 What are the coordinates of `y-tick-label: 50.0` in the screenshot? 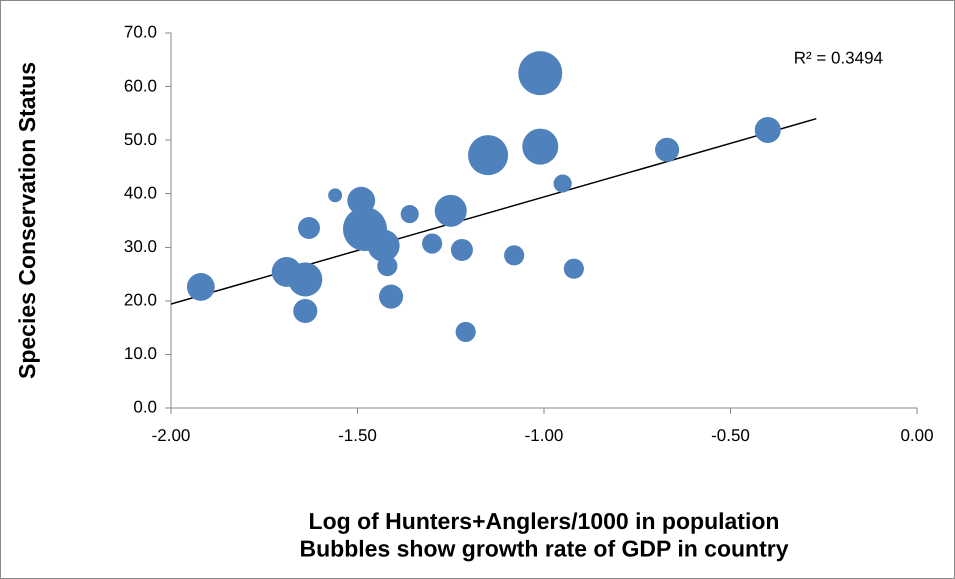 It's located at (140, 139).